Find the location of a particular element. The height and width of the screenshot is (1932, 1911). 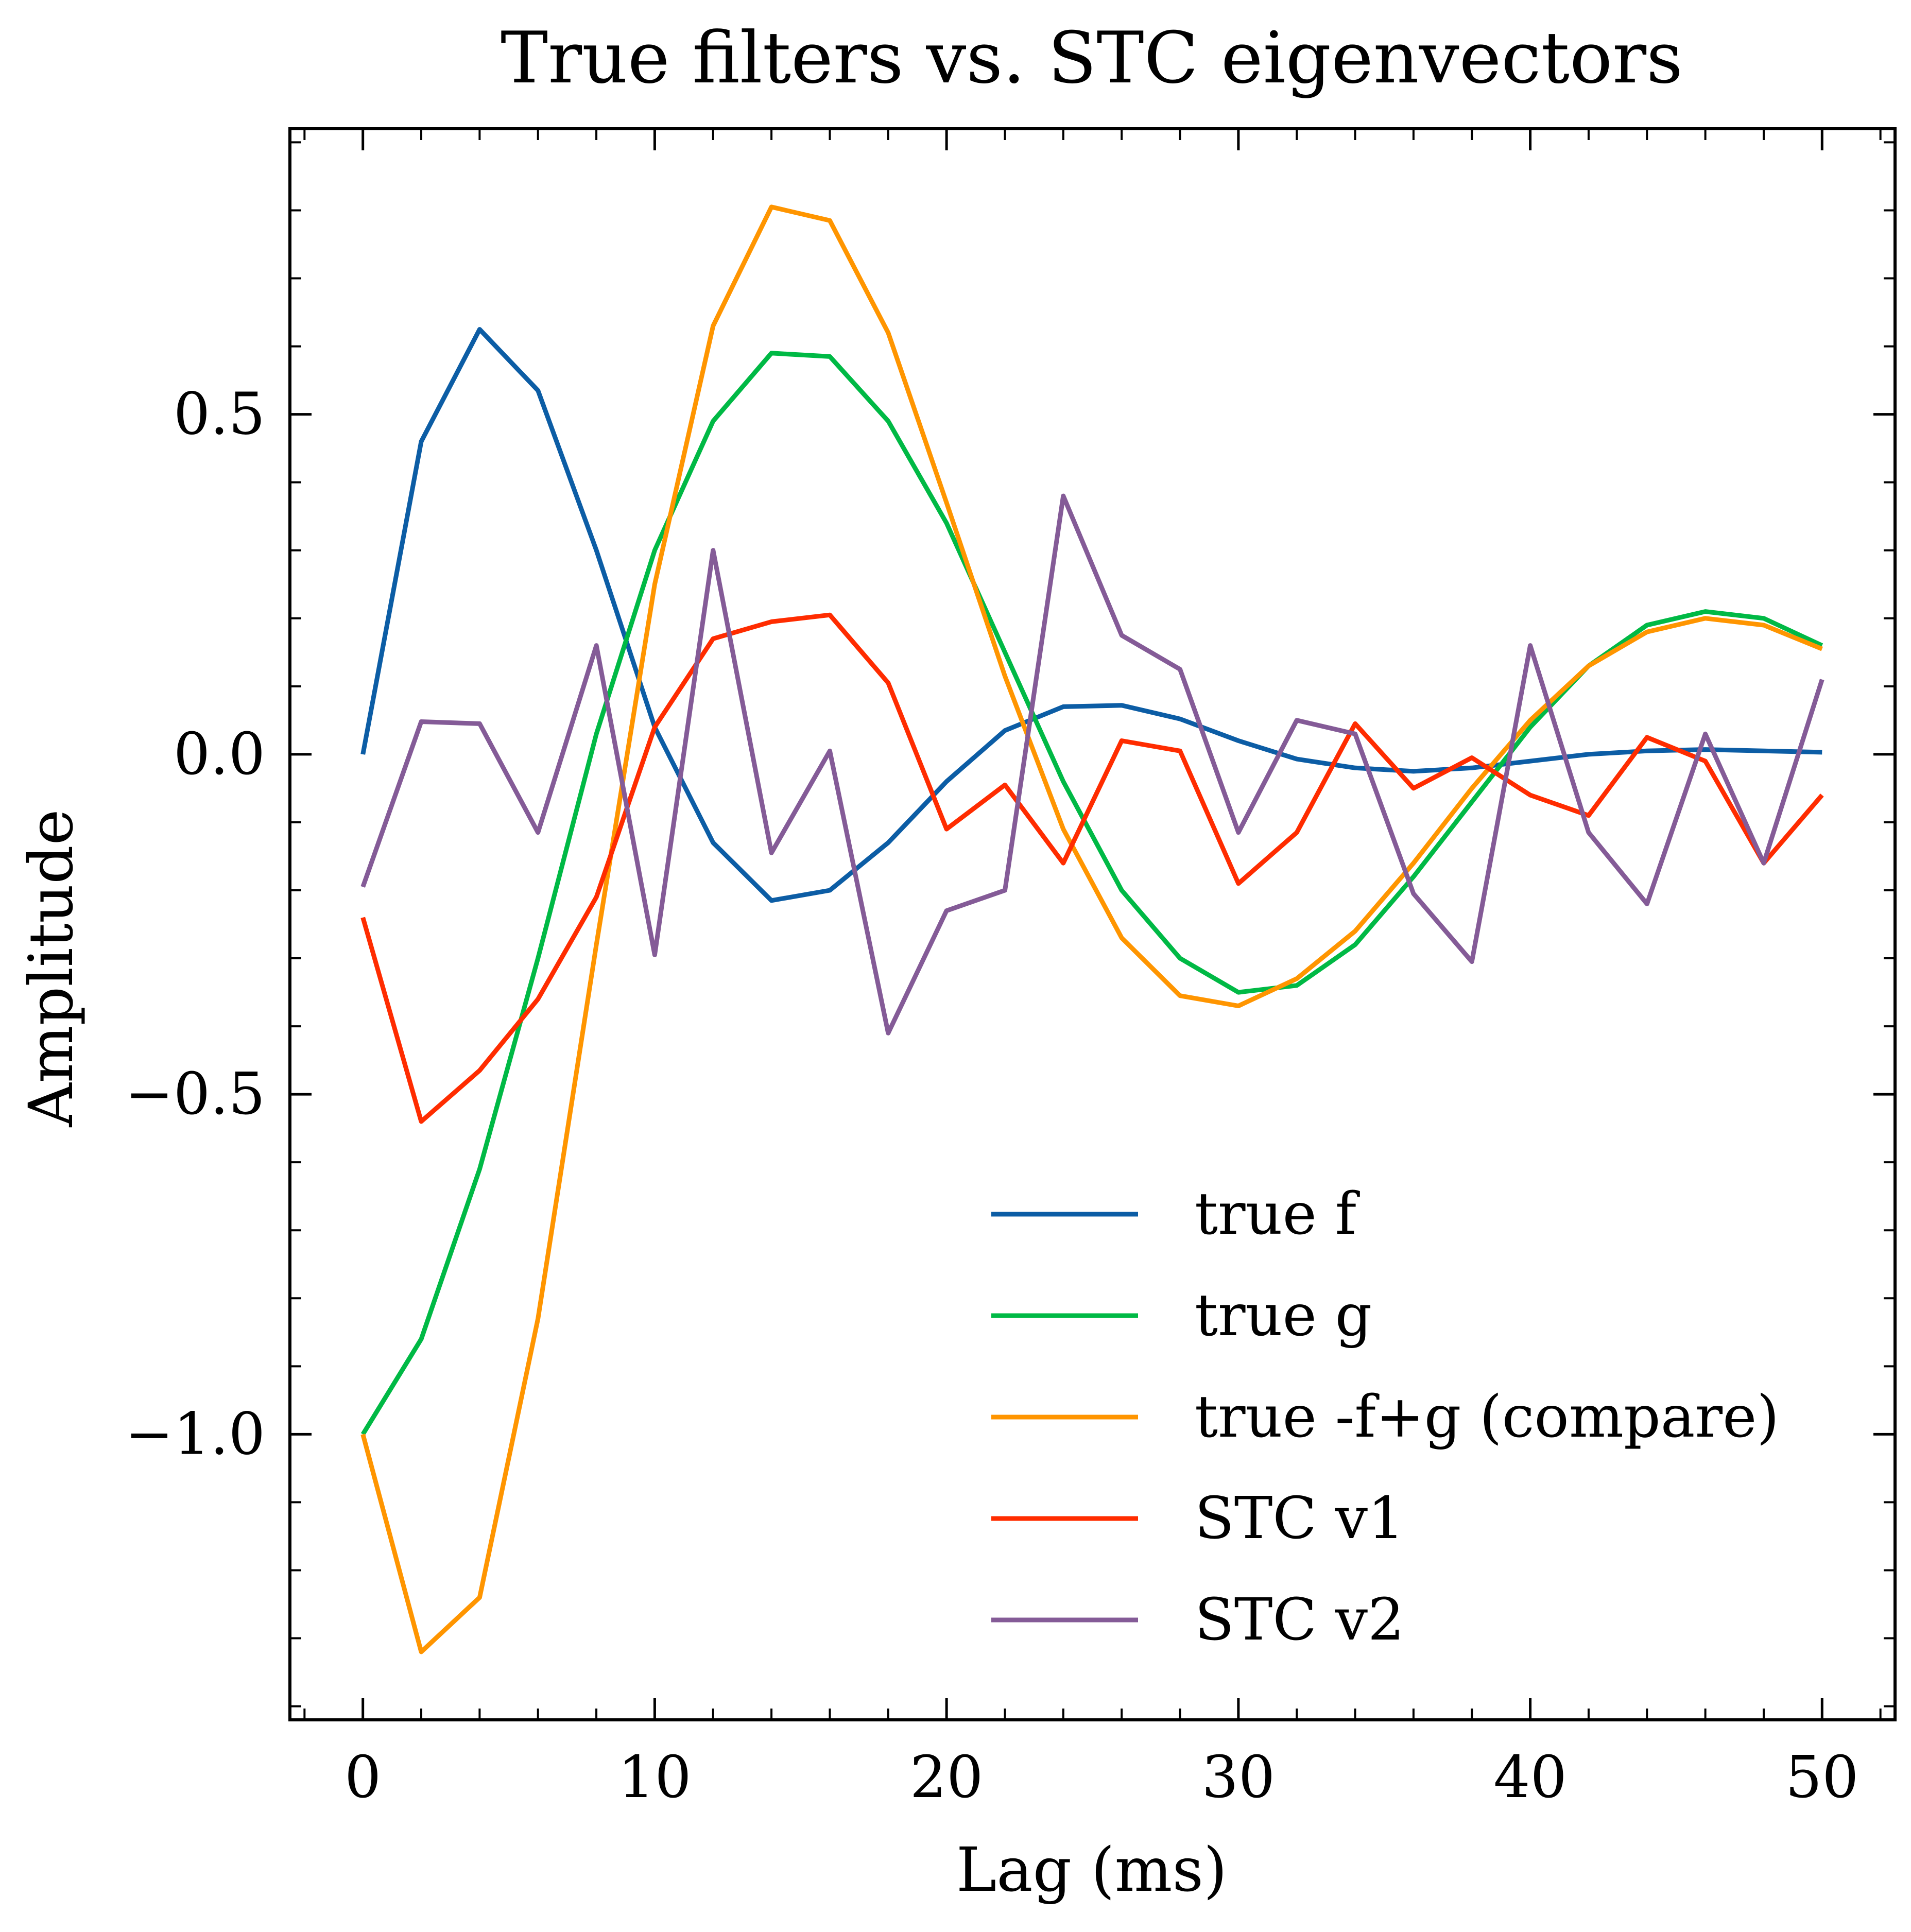

y-axis-label: Amplitude is located at coordinates (51, 968).